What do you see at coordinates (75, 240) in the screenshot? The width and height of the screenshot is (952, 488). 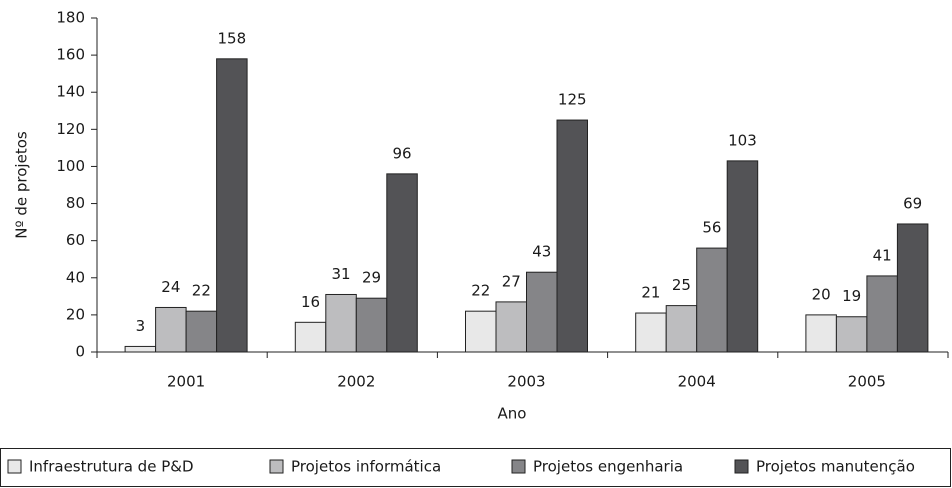 I see `y-tick-label: 60` at bounding box center [75, 240].